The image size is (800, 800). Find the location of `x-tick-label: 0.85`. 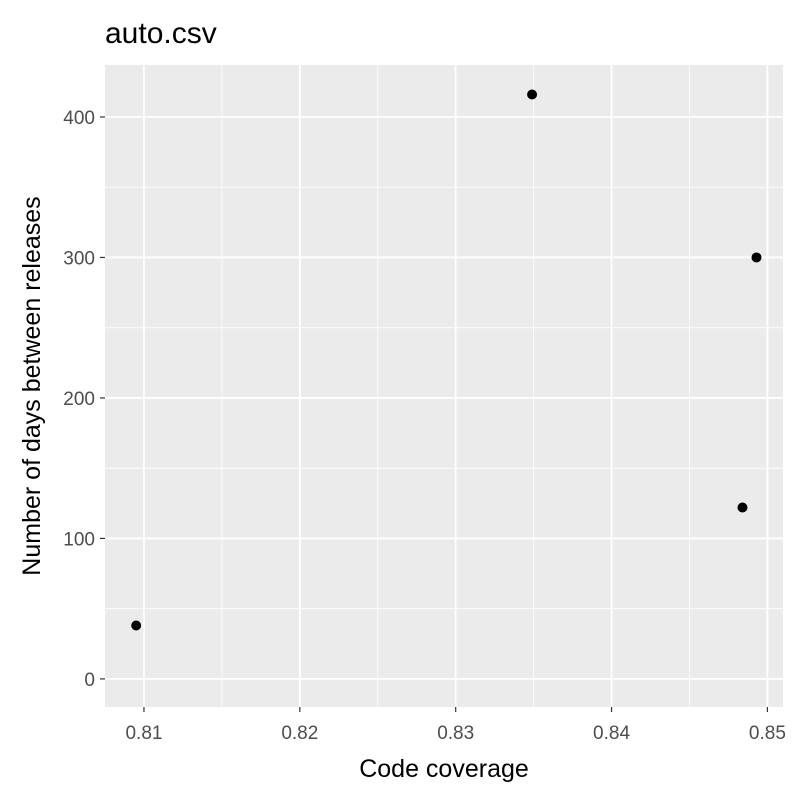

x-tick-label: 0.85 is located at coordinates (767, 733).